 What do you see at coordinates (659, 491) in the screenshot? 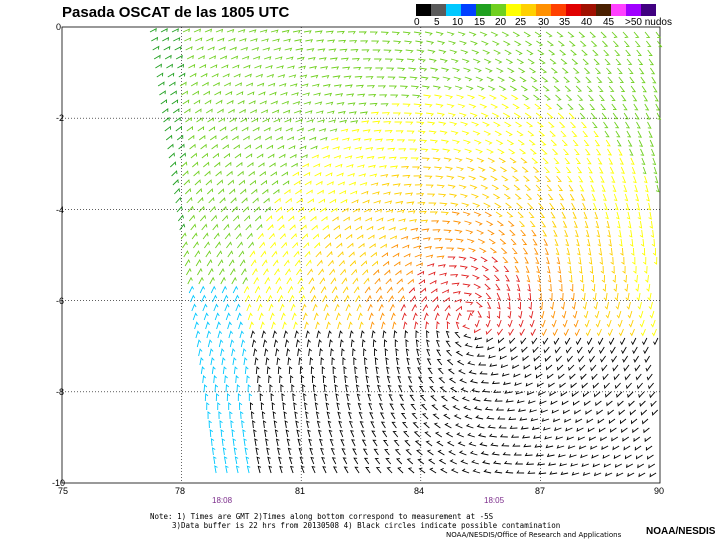
I see `lon-tick-90: 90` at bounding box center [659, 491].